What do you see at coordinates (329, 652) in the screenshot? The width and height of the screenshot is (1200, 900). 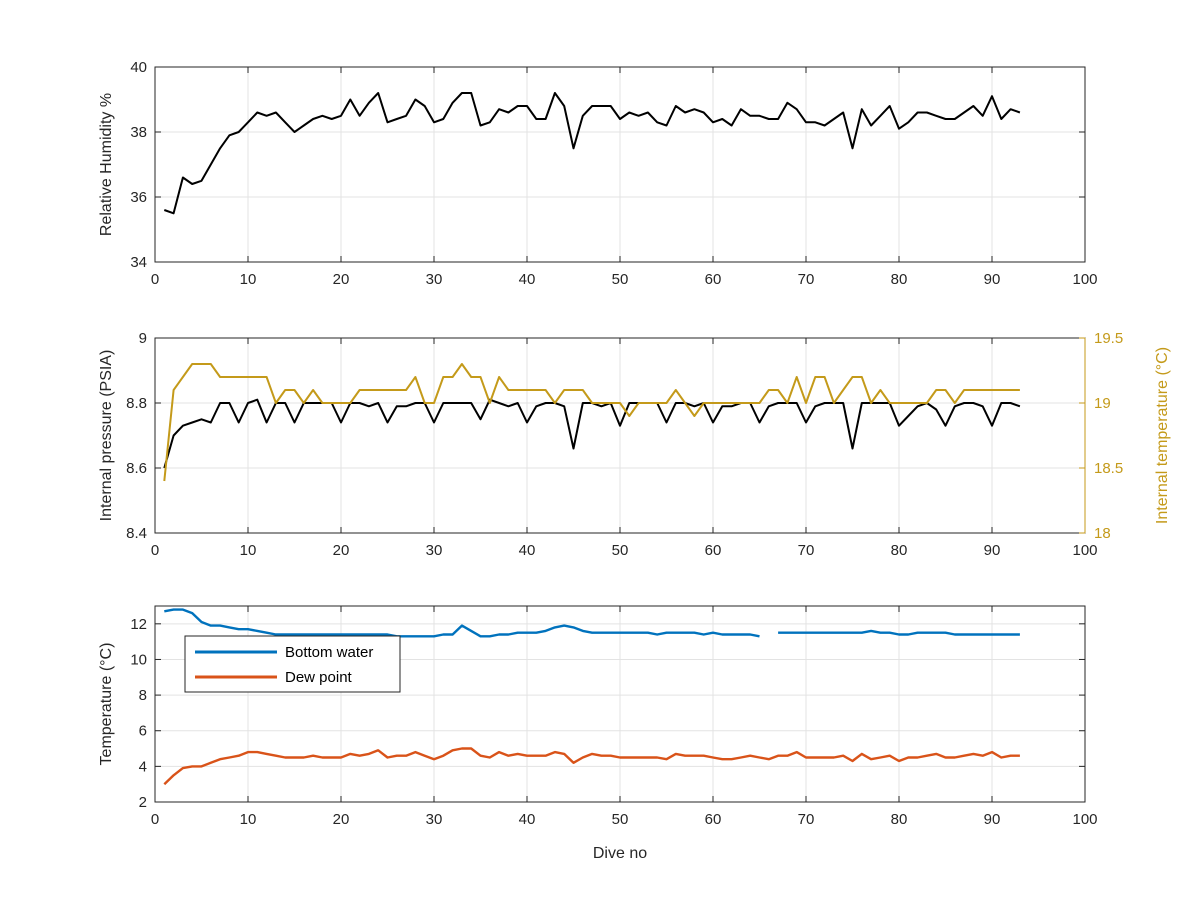 I see `legend-label-bottom-water: Bottom water` at bounding box center [329, 652].